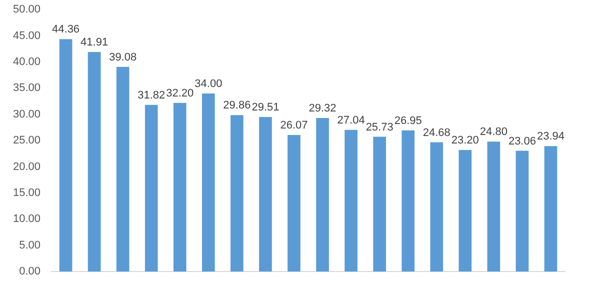 The image size is (595, 300). What do you see at coordinates (94, 42) in the screenshot?
I see `data-label: 41.91` at bounding box center [94, 42].